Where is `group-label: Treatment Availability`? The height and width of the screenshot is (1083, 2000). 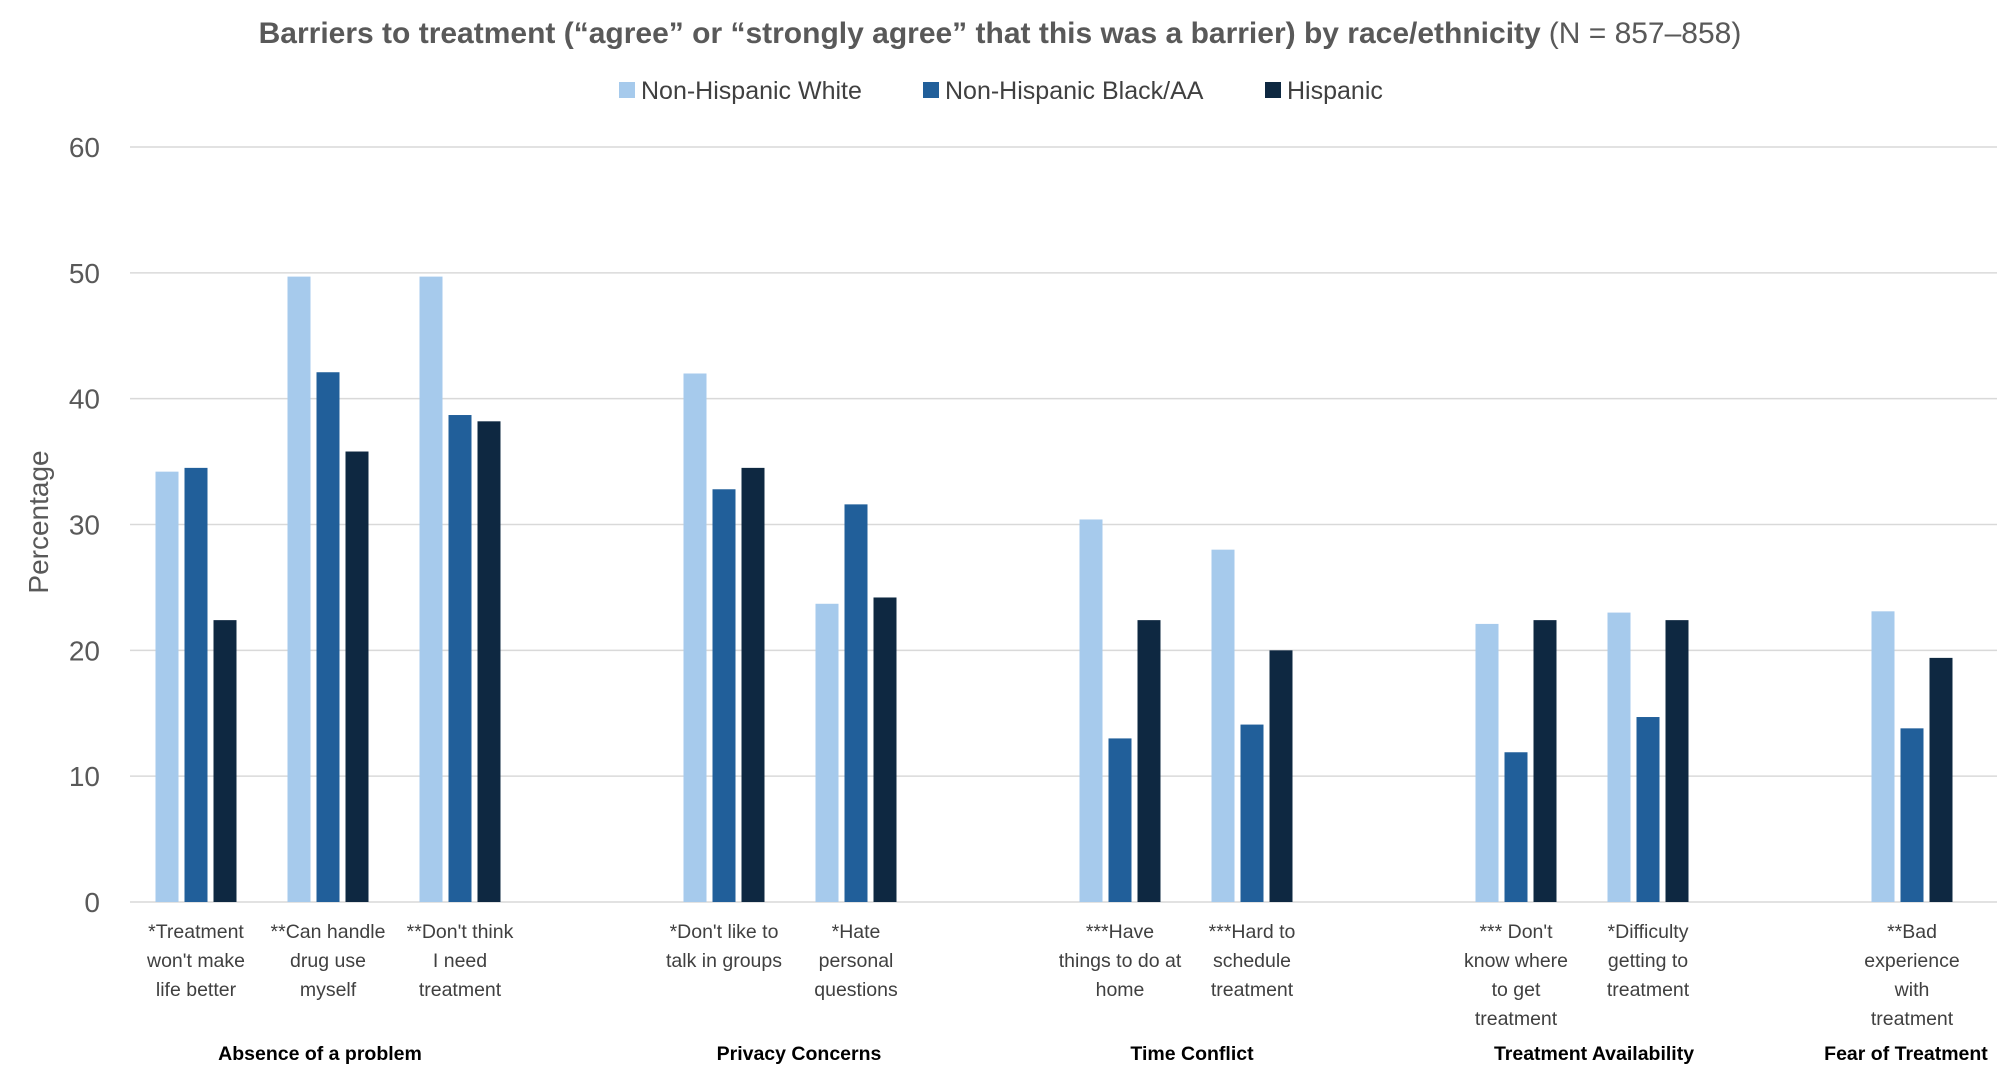
group-label: Treatment Availability is located at coordinates (1594, 1054).